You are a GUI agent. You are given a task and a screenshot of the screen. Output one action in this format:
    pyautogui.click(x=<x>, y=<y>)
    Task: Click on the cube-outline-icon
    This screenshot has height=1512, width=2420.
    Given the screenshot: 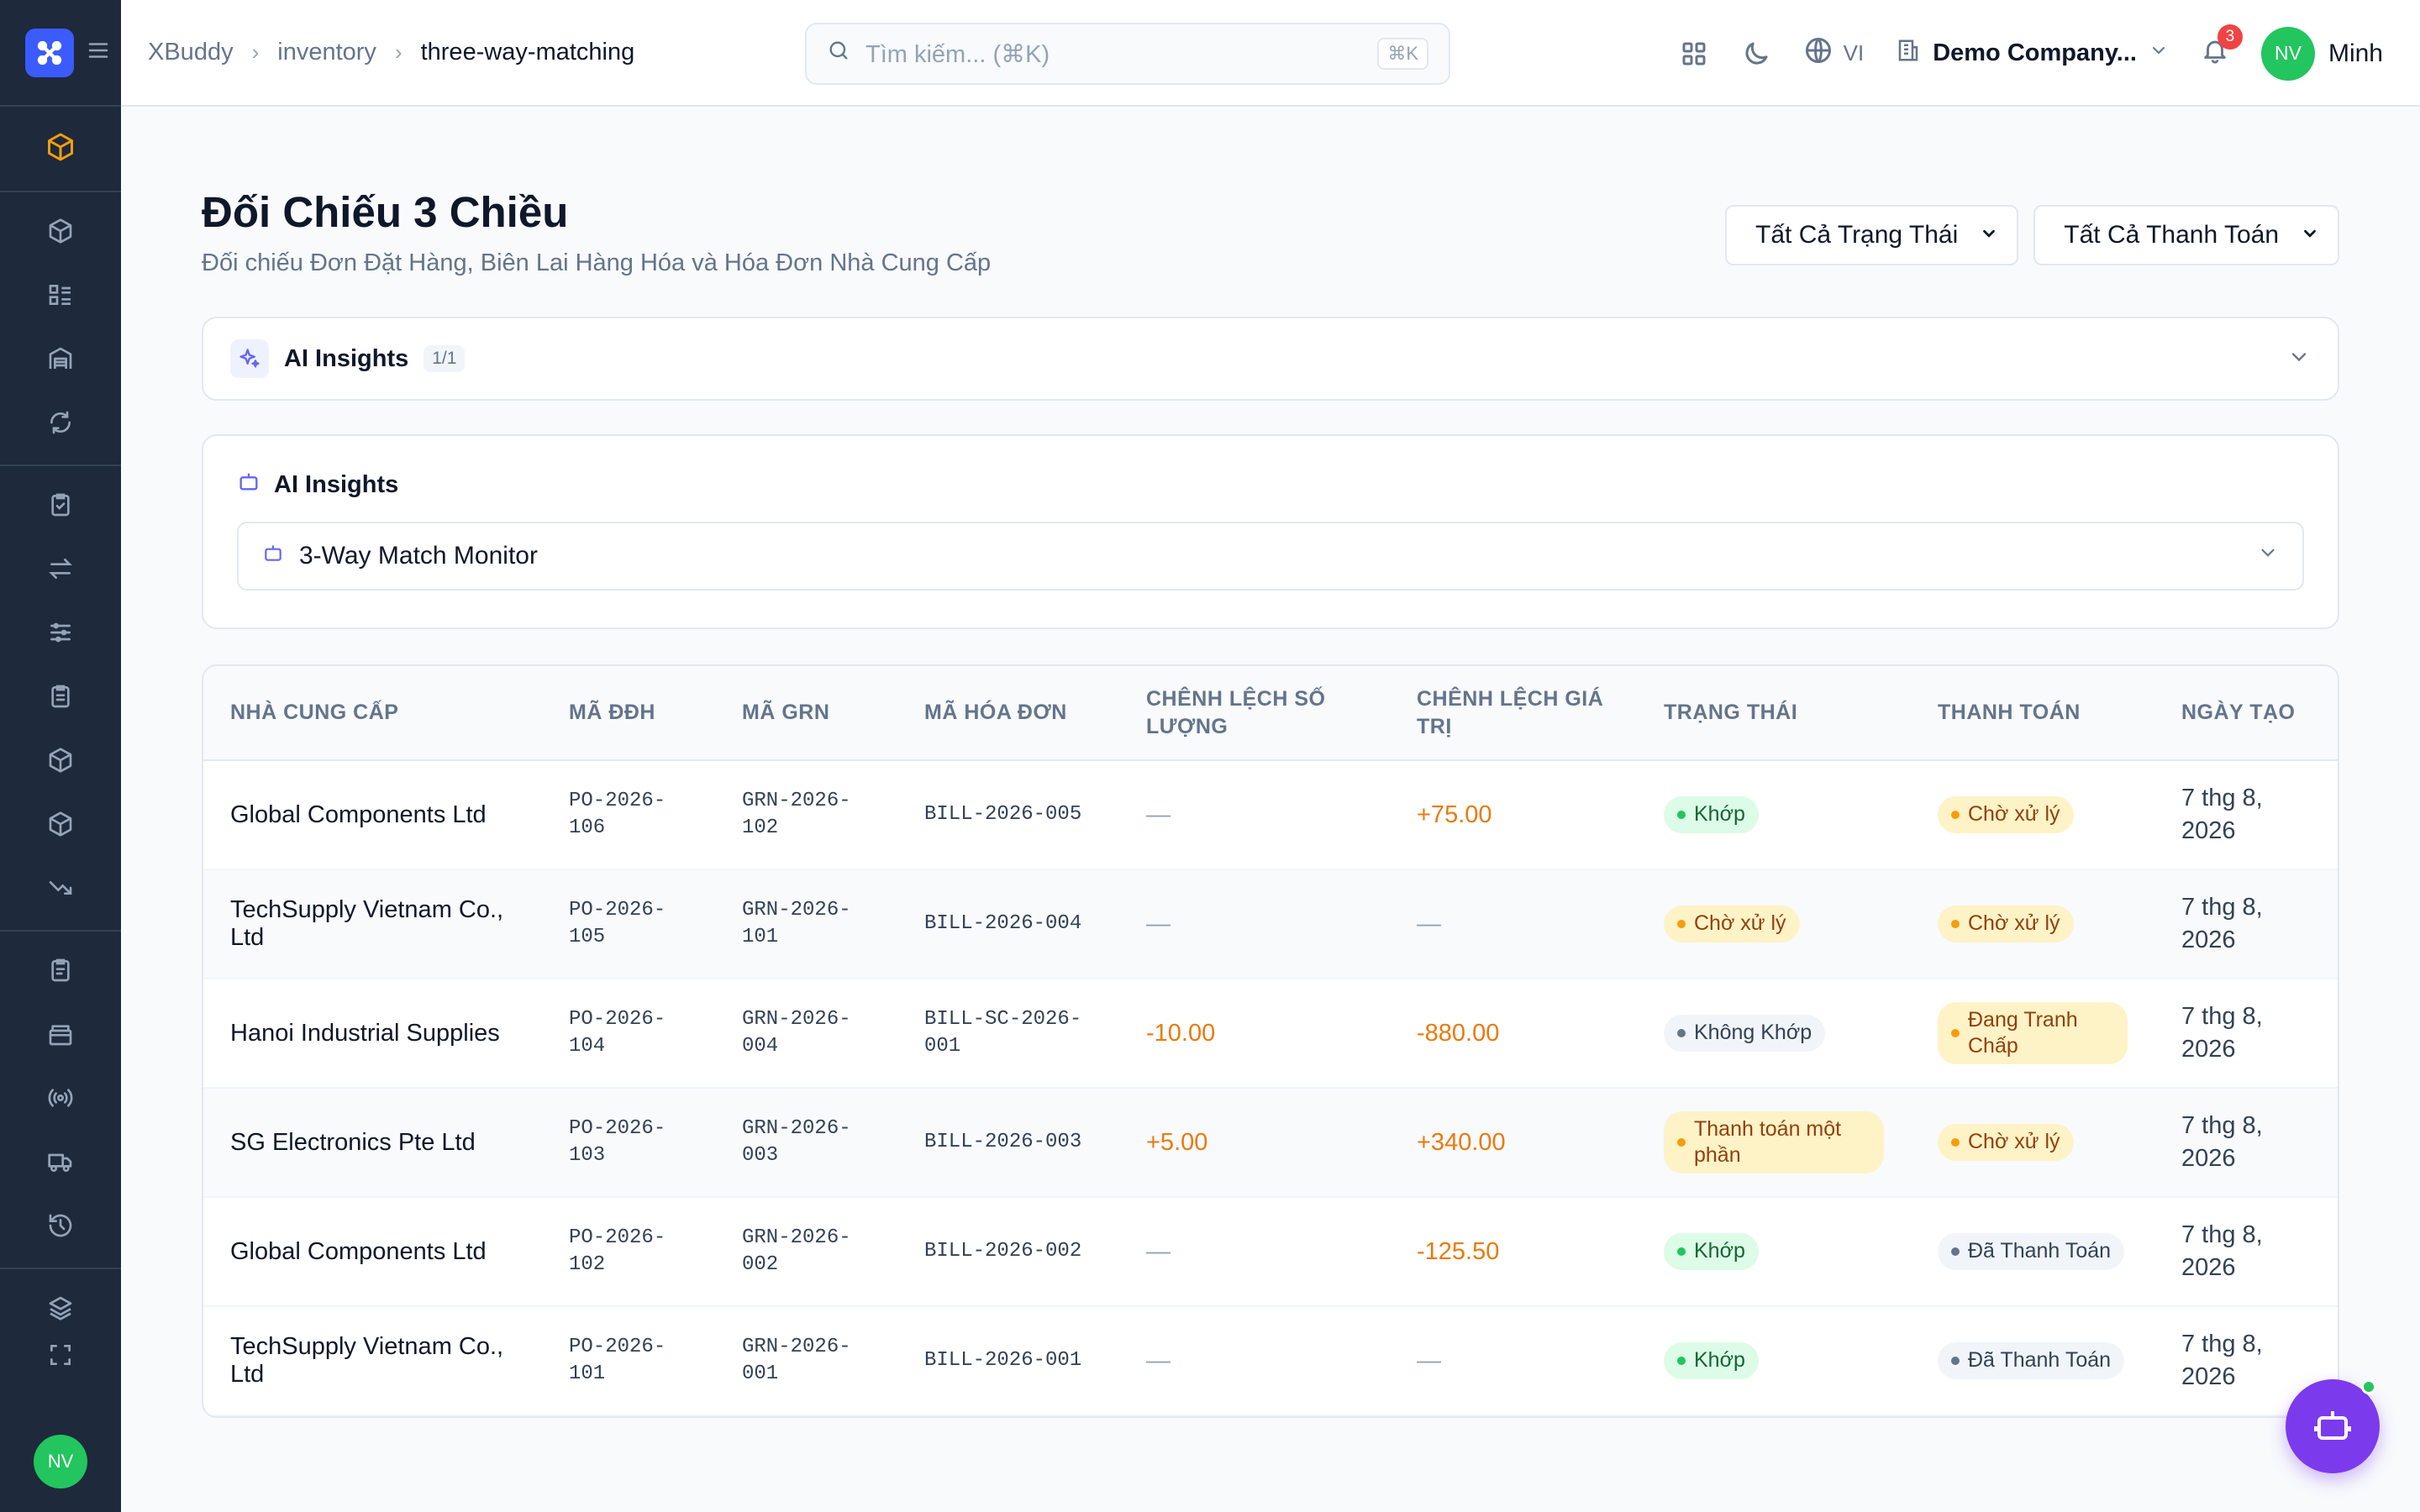 What is the action you would take?
    pyautogui.click(x=60, y=826)
    